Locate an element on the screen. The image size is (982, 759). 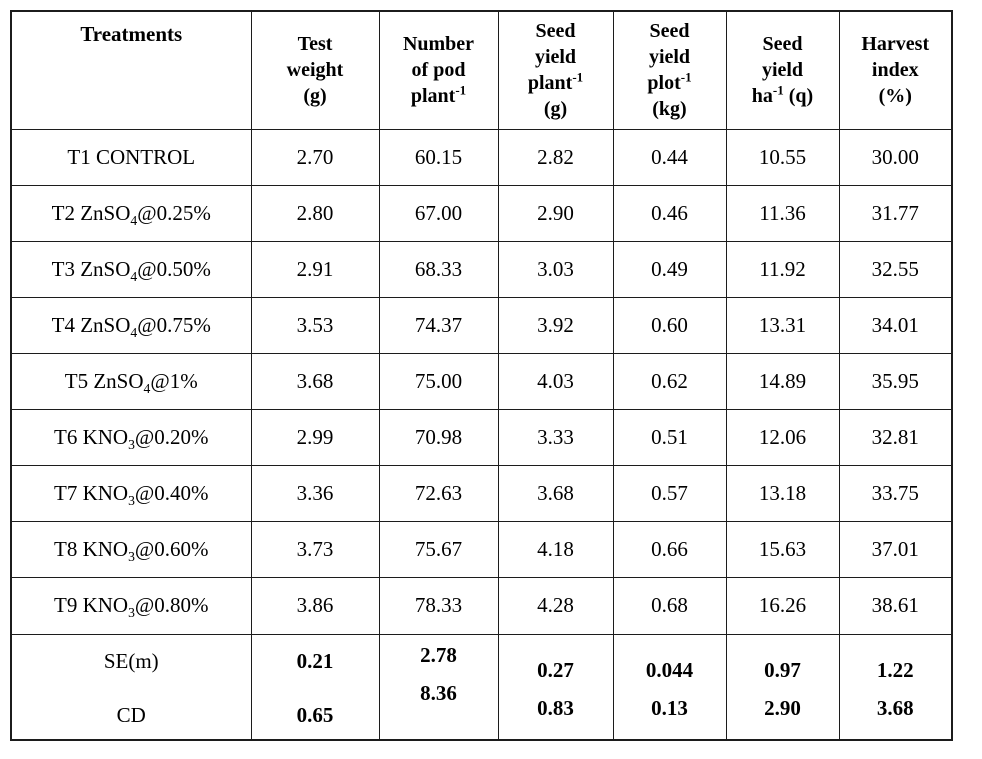
value-cell: 12.06 is located at coordinates (782, 438).